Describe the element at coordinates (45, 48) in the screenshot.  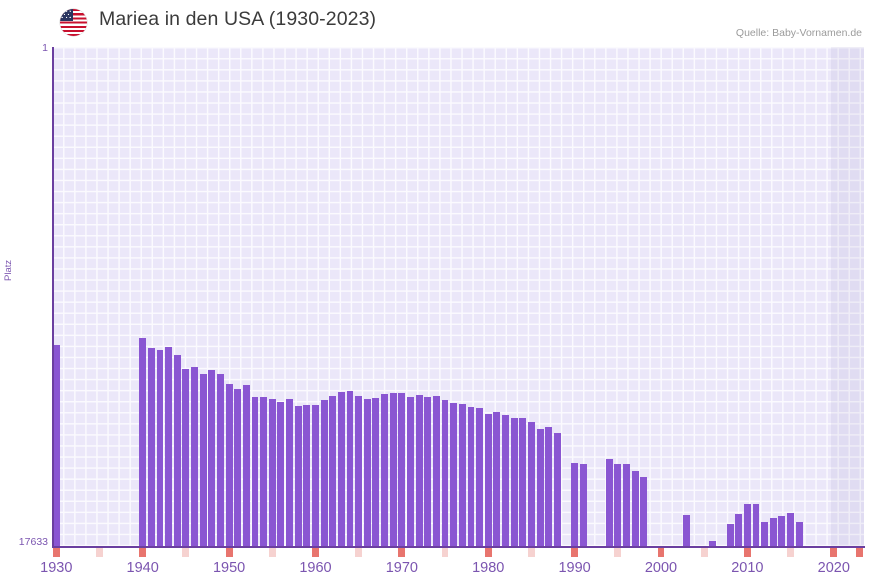
I see `y-axis-top-label: 1` at that location.